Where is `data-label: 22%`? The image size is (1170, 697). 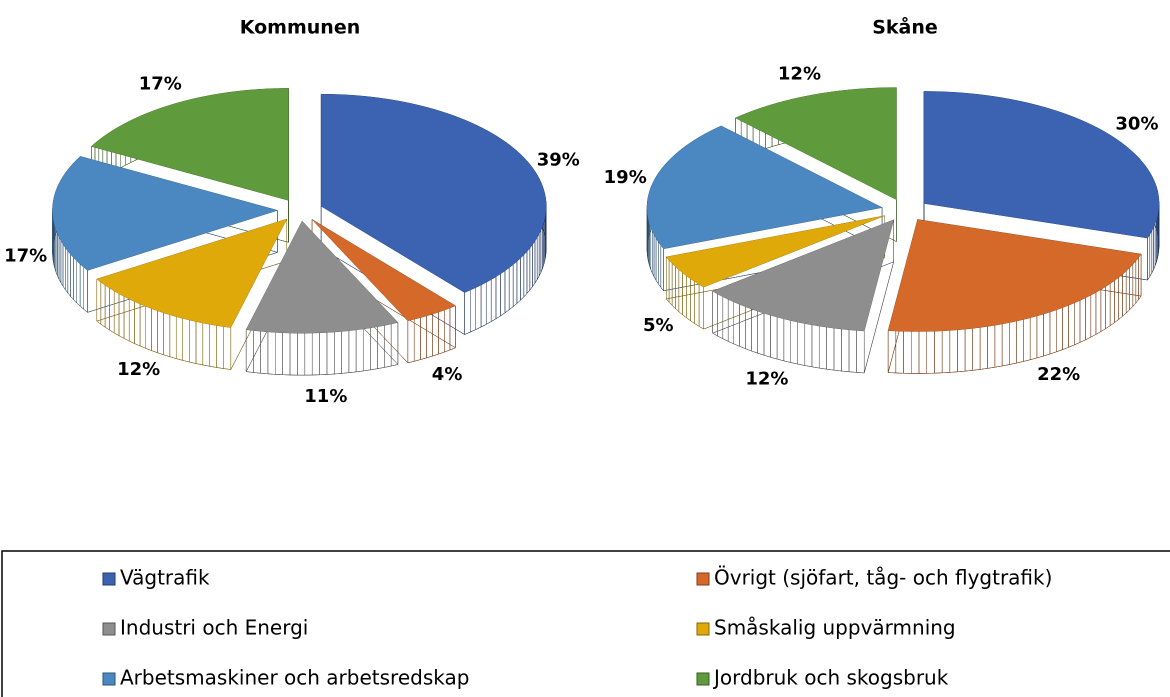 data-label: 22% is located at coordinates (1058, 374).